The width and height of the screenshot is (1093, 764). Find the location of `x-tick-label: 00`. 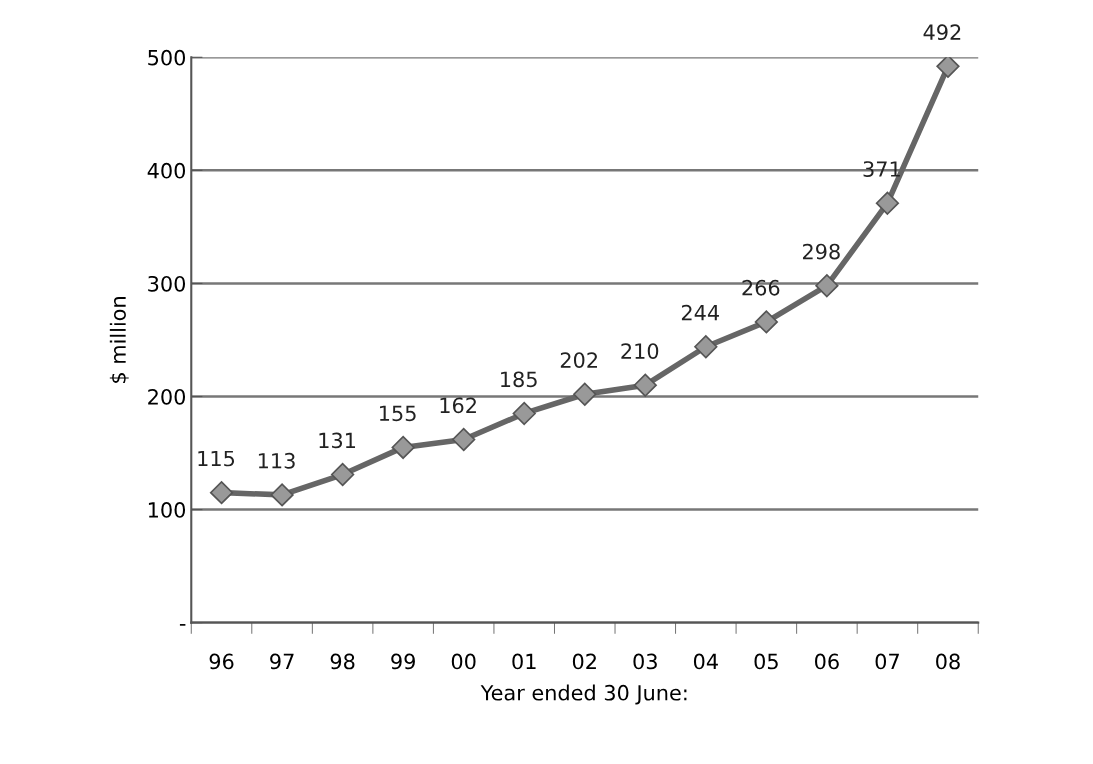

x-tick-label: 00 is located at coordinates (463, 661).